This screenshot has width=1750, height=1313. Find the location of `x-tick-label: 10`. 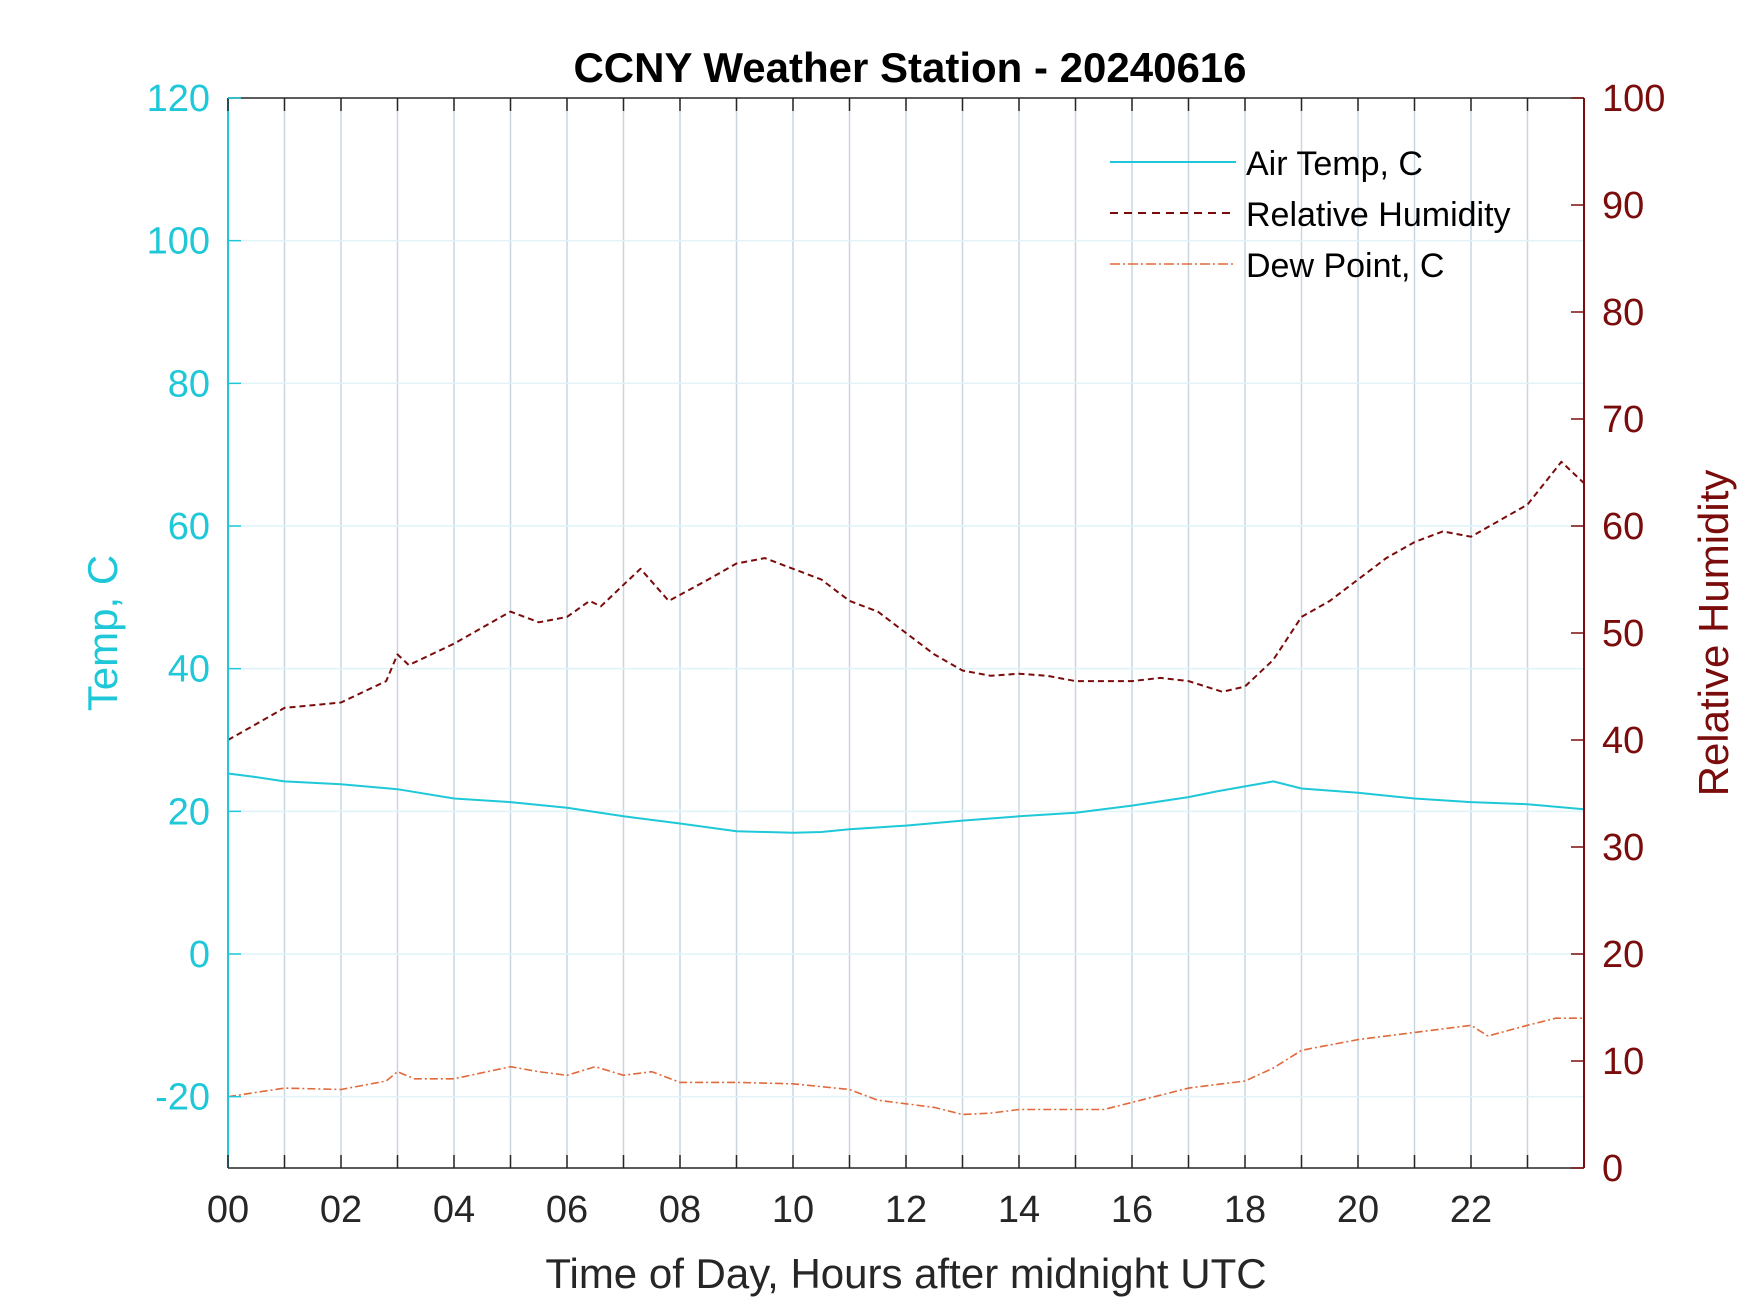

x-tick-label: 10 is located at coordinates (793, 1210).